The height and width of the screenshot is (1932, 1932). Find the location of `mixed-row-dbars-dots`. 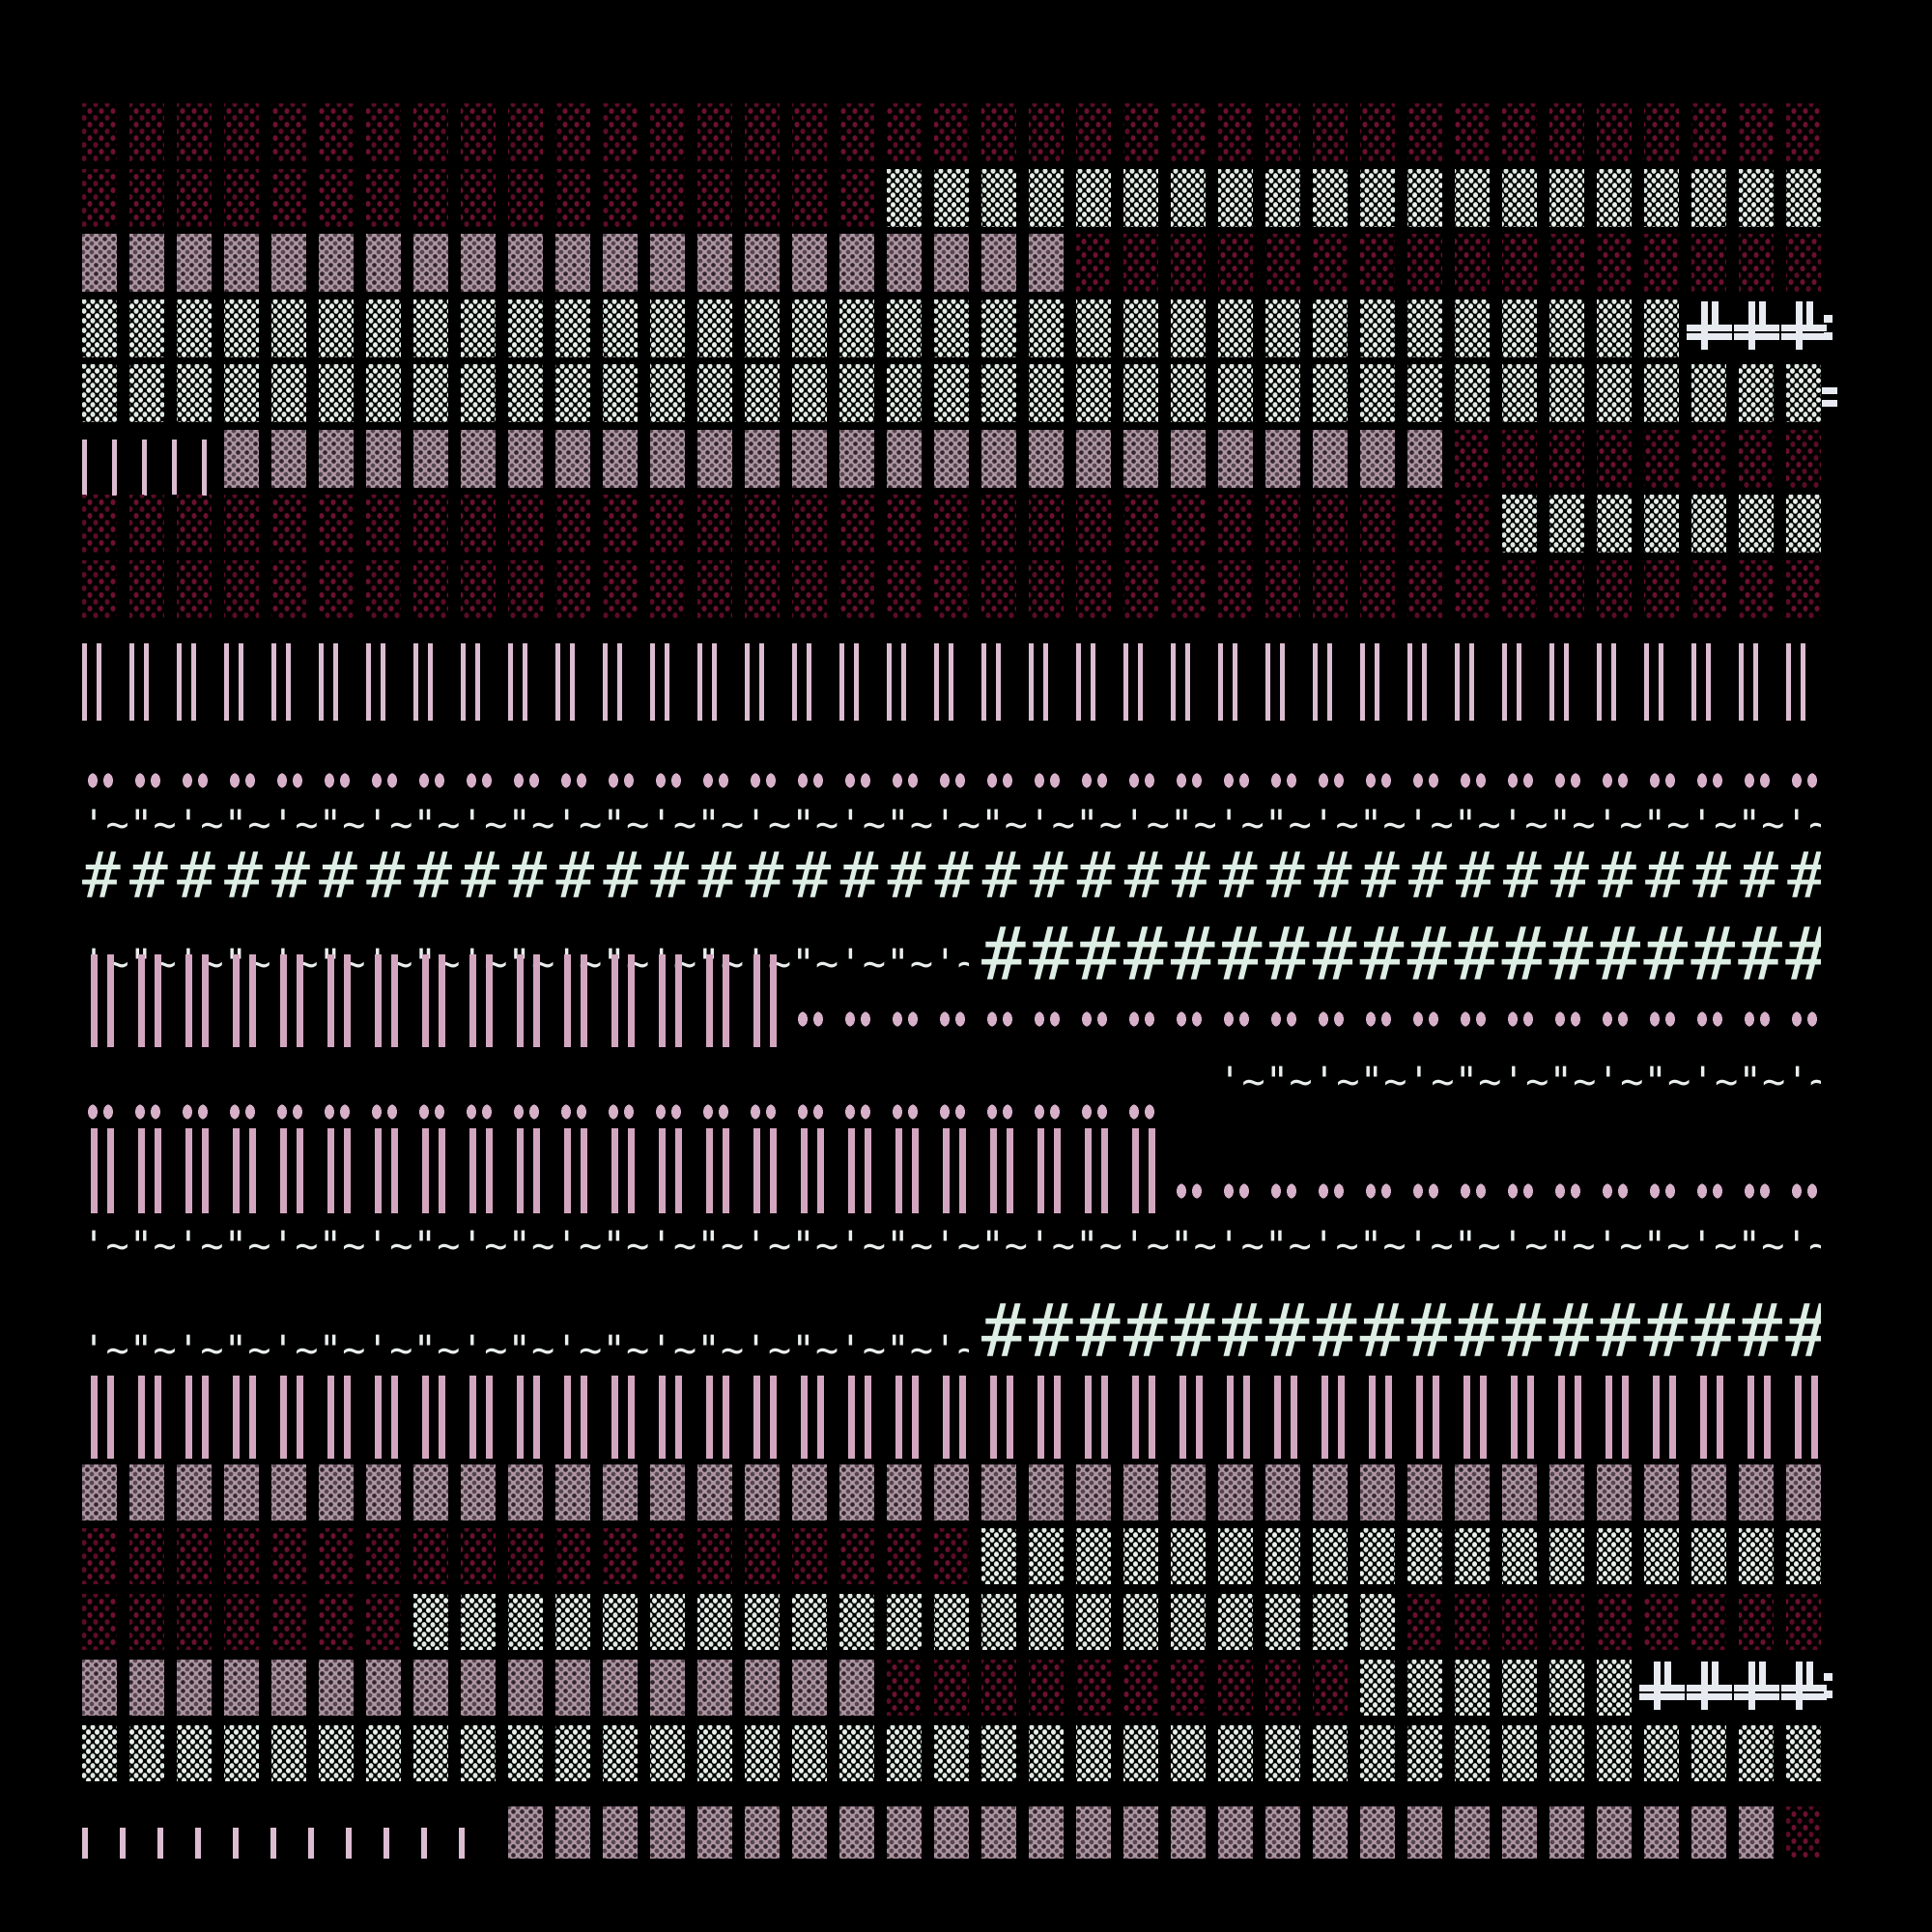

mixed-row-dbars-dots is located at coordinates (966, 1000).